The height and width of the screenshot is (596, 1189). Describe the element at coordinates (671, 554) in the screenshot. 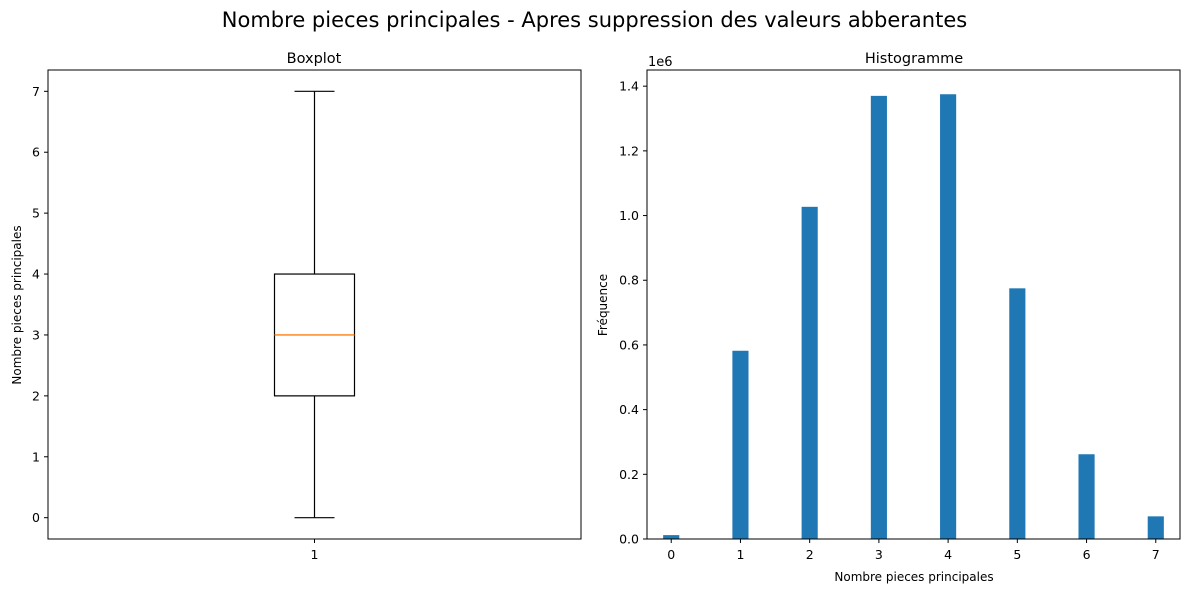

I see `histogram-x-tick-label: 0` at that location.